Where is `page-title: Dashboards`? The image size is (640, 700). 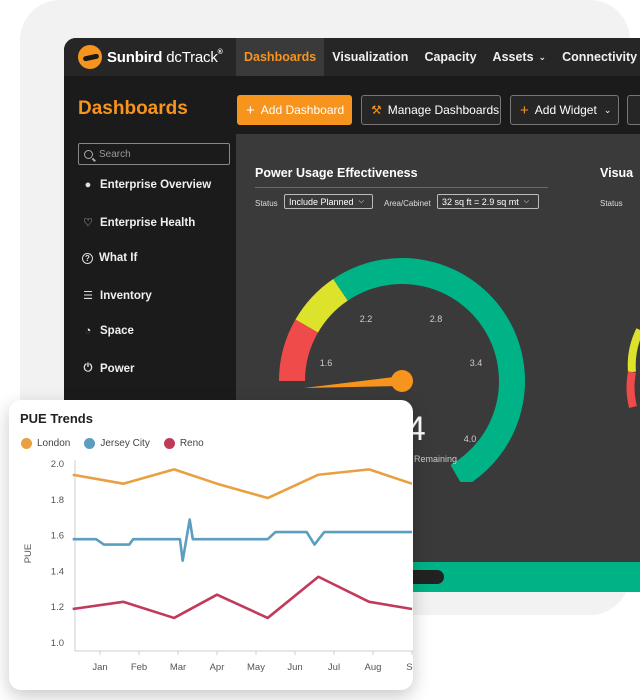 page-title: Dashboards is located at coordinates (133, 108).